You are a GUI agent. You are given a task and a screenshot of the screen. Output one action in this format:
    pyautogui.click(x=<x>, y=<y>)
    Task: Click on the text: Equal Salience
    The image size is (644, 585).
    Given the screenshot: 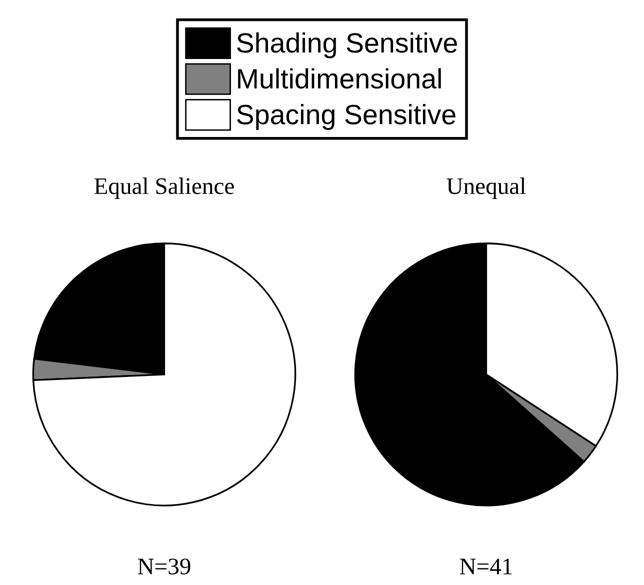 What is the action you would take?
    pyautogui.click(x=164, y=188)
    